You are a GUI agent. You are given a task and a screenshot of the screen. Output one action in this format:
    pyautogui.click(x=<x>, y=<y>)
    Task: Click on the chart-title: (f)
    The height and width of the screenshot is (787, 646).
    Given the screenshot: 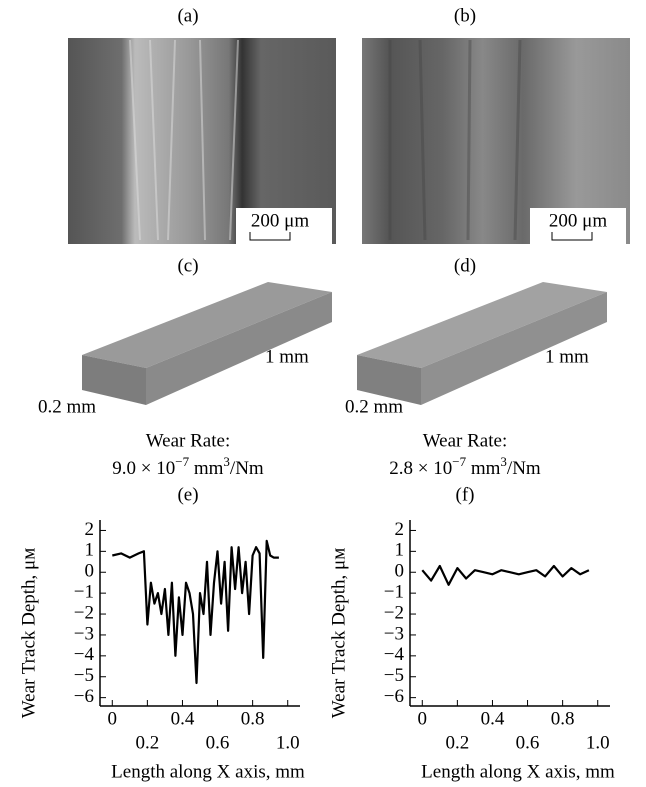 What is the action you would take?
    pyautogui.click(x=465, y=494)
    